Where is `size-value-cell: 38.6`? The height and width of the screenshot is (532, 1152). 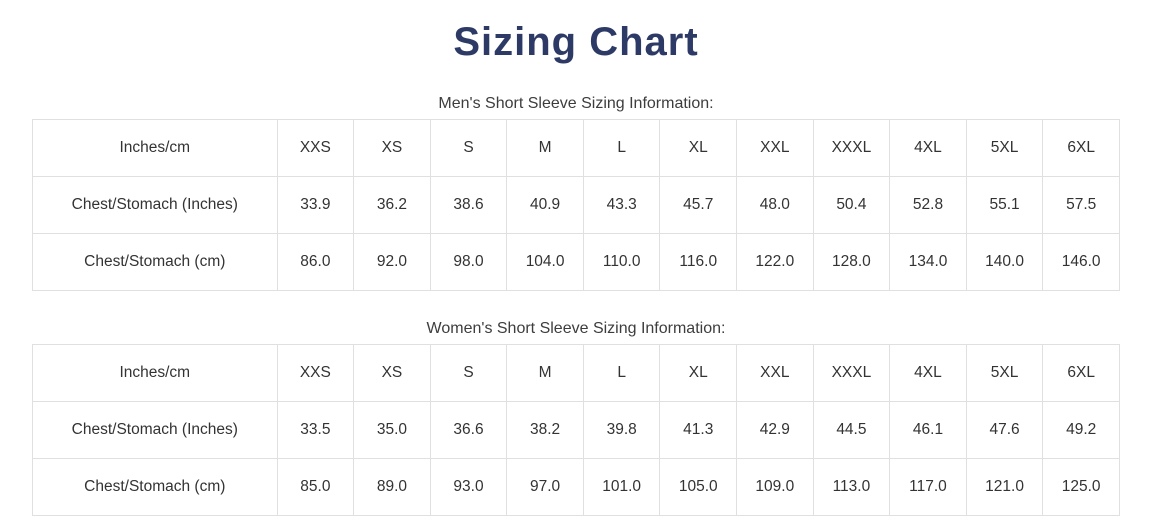
size-value-cell: 38.6 is located at coordinates (468, 205).